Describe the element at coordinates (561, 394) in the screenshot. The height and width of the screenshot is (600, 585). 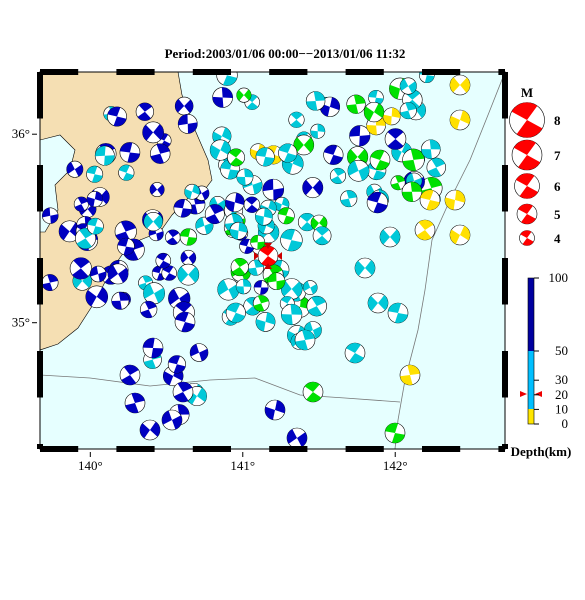
I see `depth-tick-label: 20` at that location.